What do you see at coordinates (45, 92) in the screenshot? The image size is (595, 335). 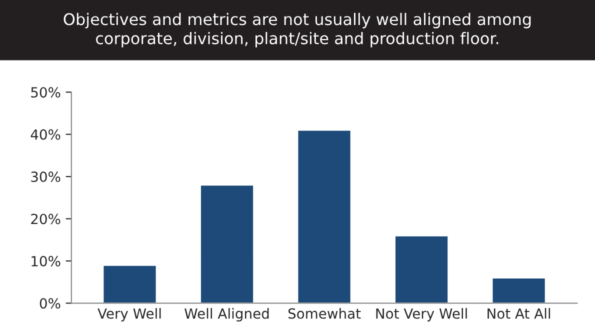 I see `y-tick-label: 50%` at bounding box center [45, 92].